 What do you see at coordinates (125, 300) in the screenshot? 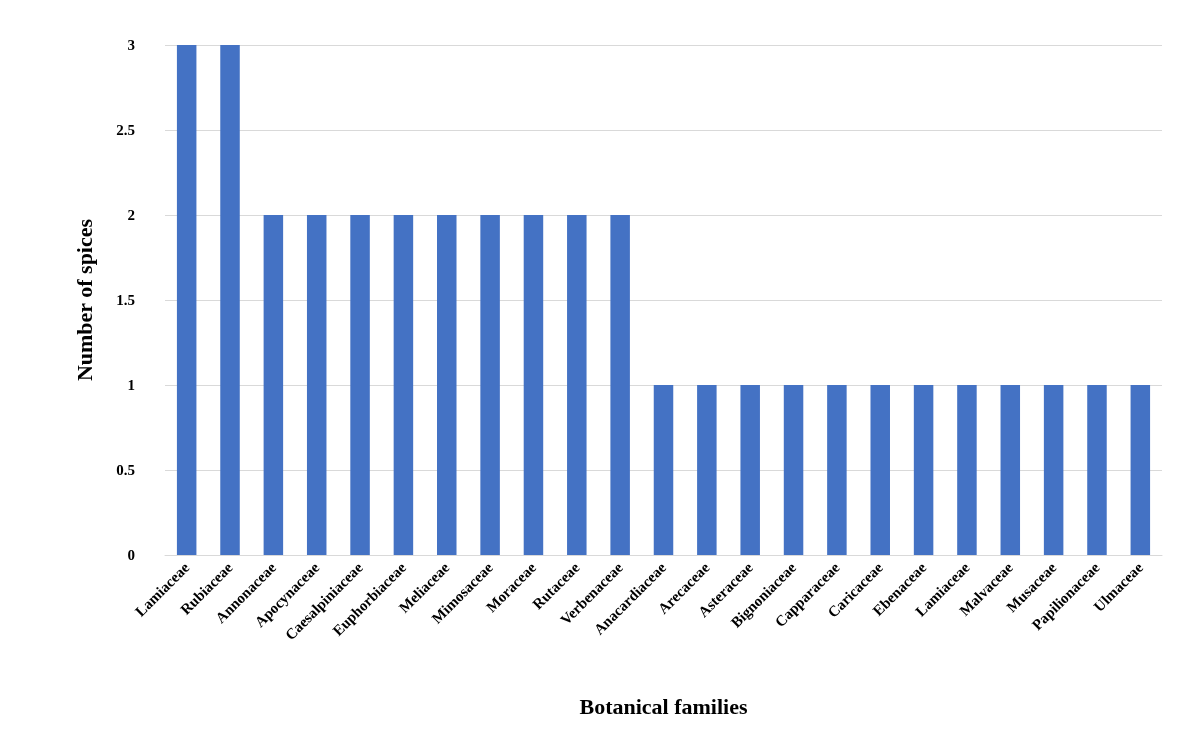
I see `y-tick-label: 1.5` at bounding box center [125, 300].